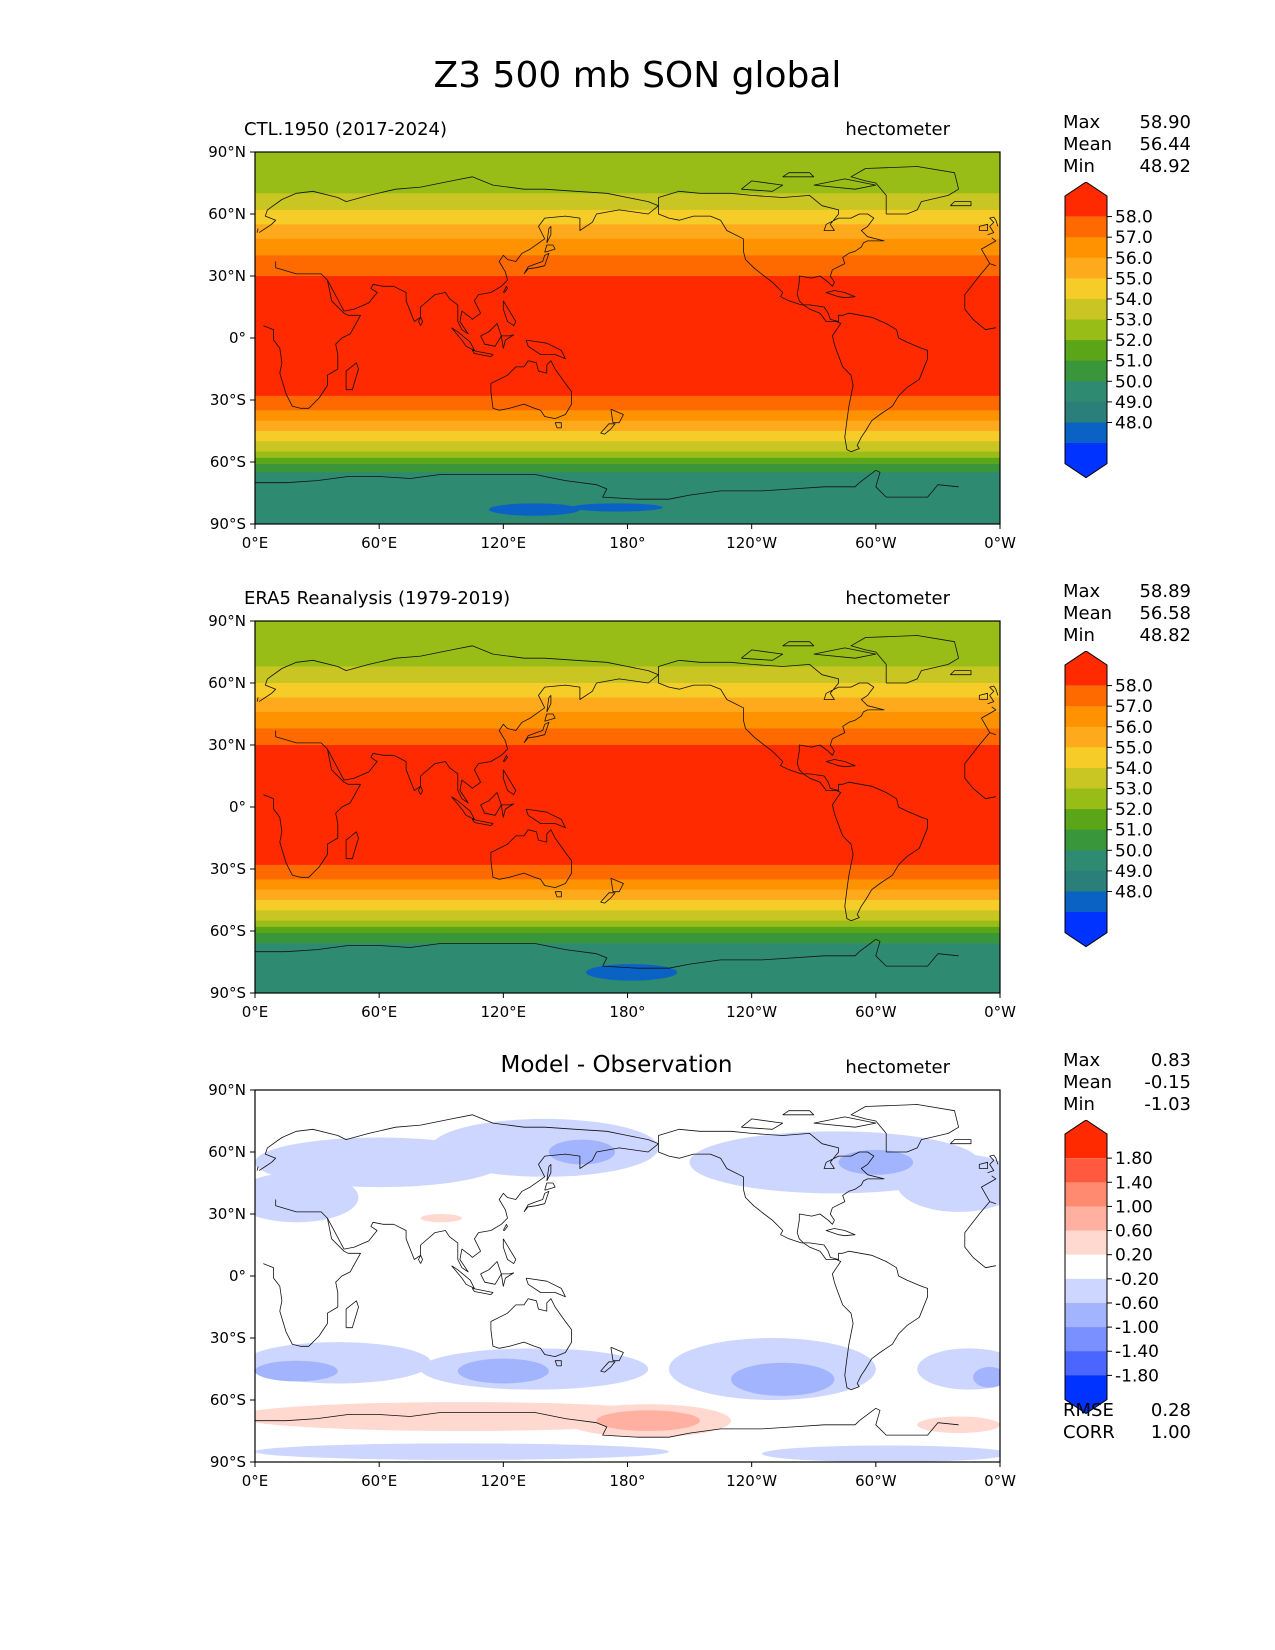 The width and height of the screenshot is (1275, 1650). I want to click on colorbar-tick-label: 55.0, so click(1134, 279).